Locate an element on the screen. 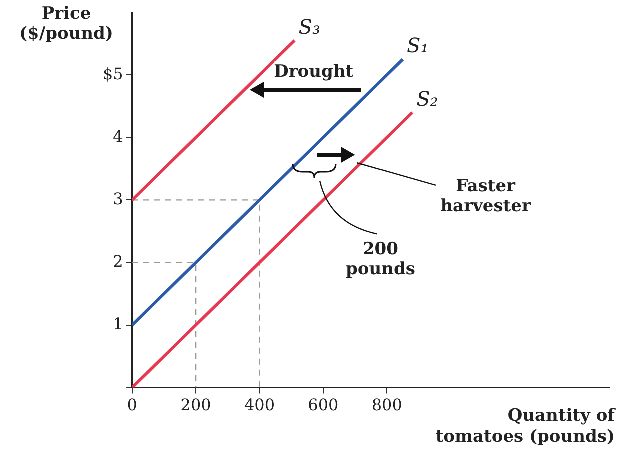  y-tick-label: 3 is located at coordinates (118, 198).